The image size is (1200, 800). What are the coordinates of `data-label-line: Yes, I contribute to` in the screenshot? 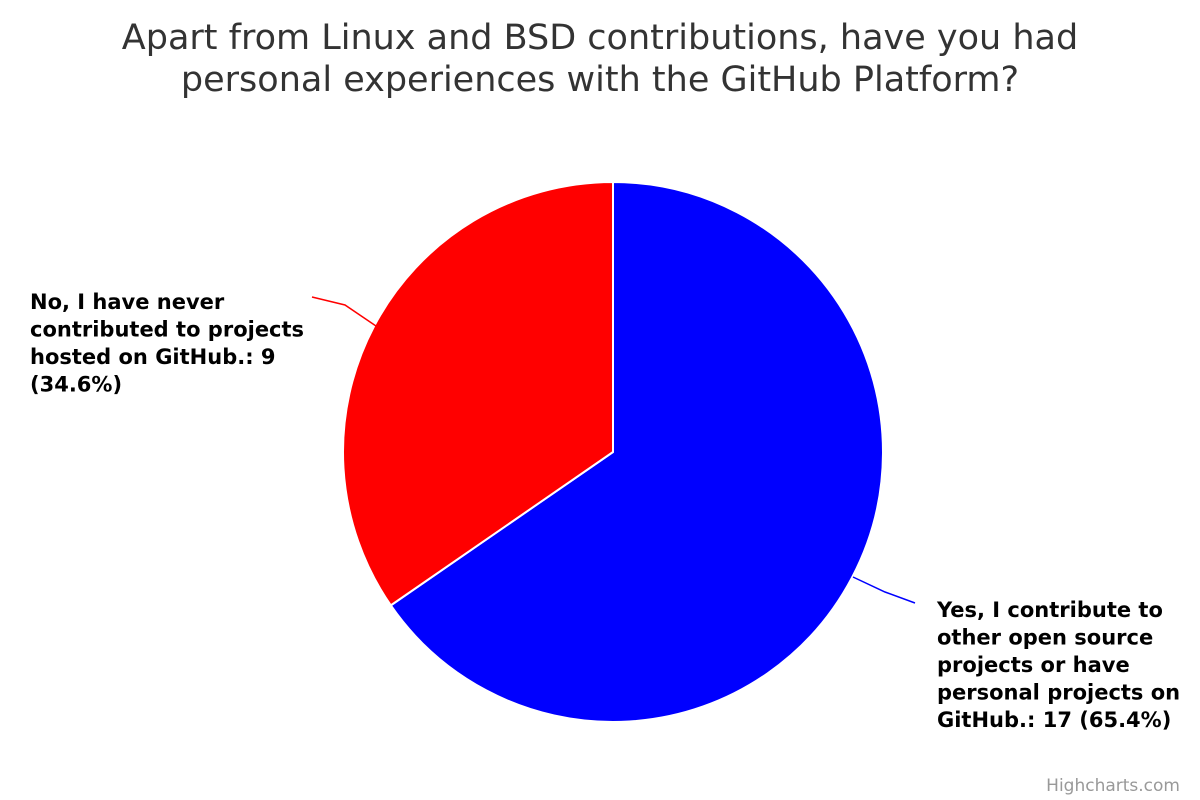 It's located at (1049, 610).